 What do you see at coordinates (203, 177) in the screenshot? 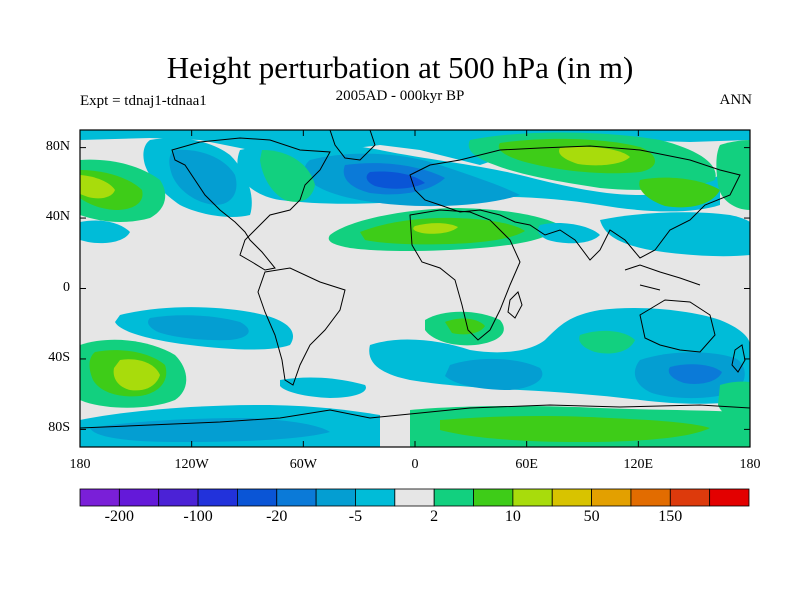
I see `contour-neg-npac-mid` at bounding box center [203, 177].